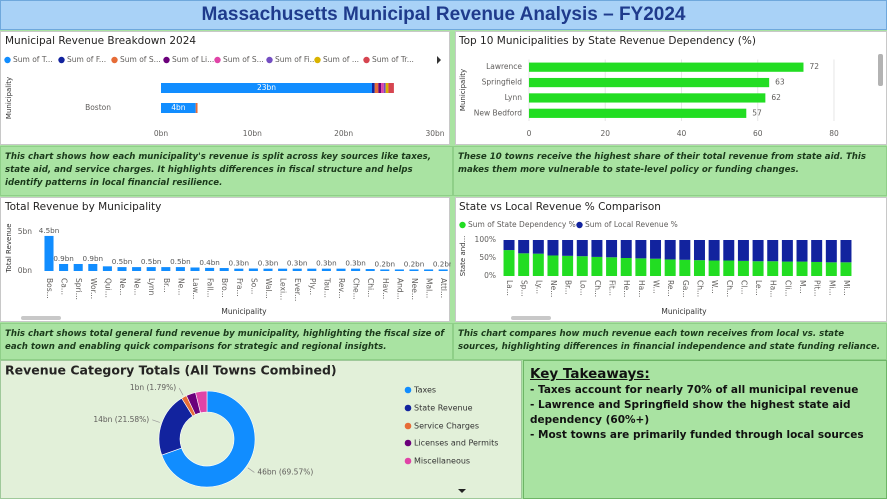 This screenshot has width=887, height=499. I want to click on takeaways-title: Key Takeaways:, so click(590, 374).